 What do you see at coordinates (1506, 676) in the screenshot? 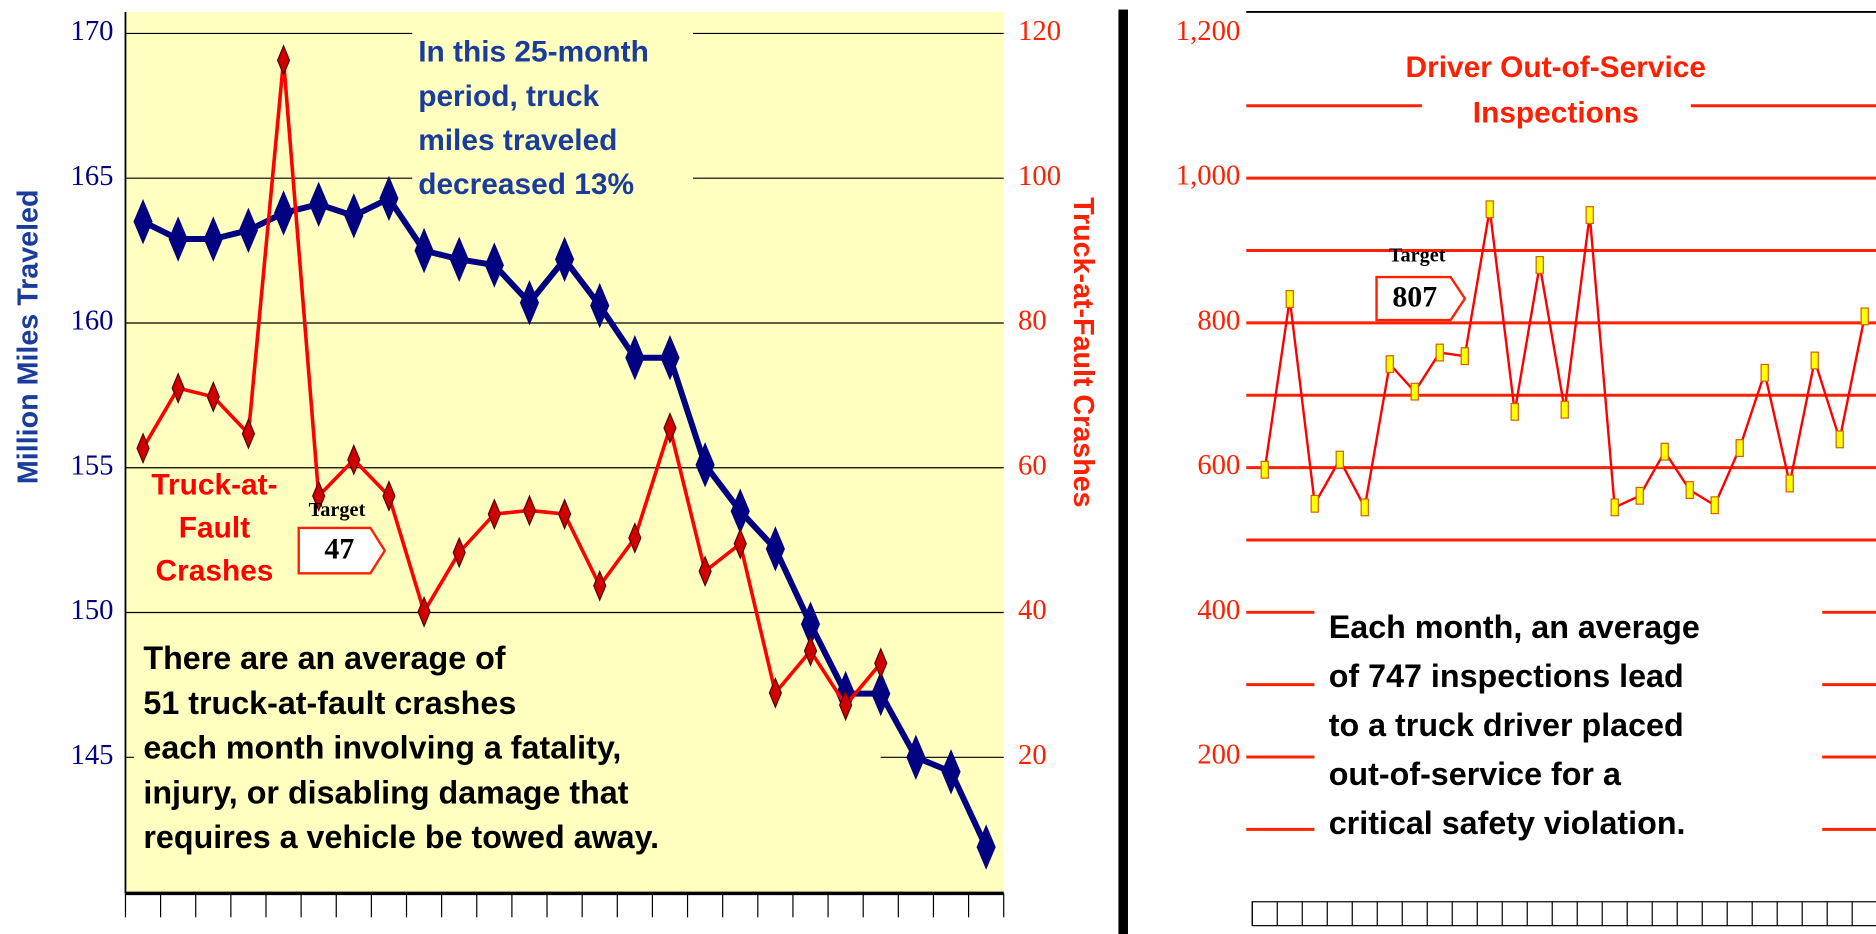
I see `summary-line: of 747 inspections lead` at bounding box center [1506, 676].